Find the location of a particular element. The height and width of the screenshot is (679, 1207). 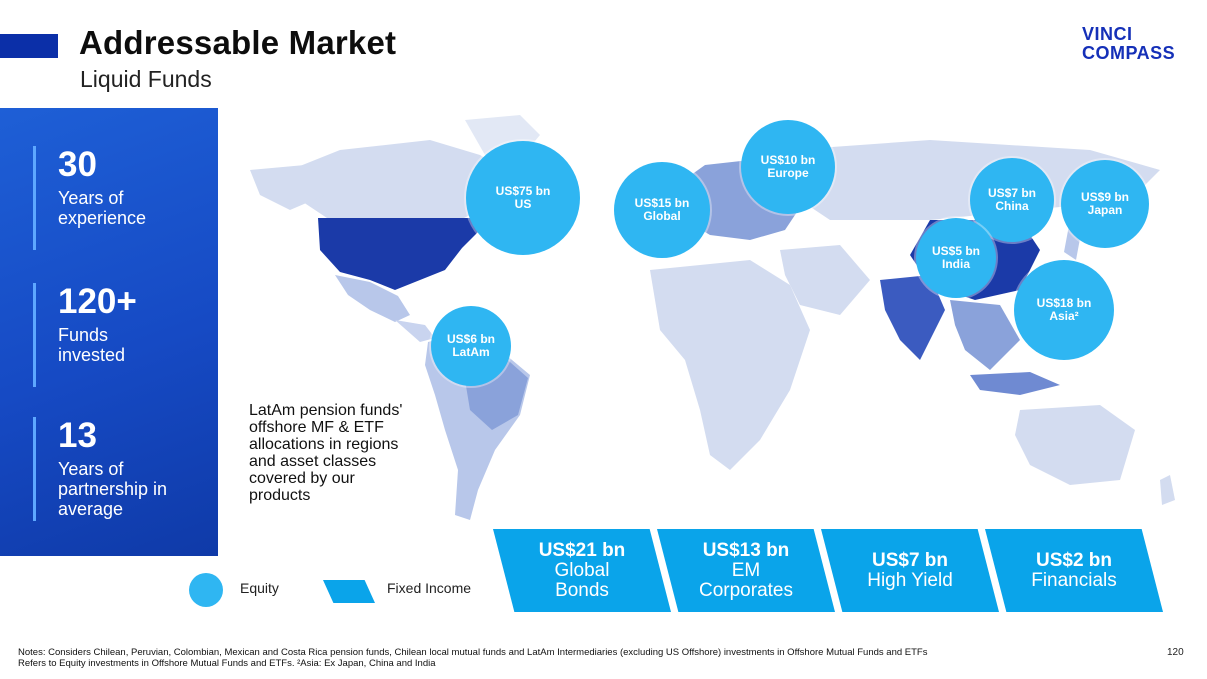

stat-value: 120+ is located at coordinates (97, 301).